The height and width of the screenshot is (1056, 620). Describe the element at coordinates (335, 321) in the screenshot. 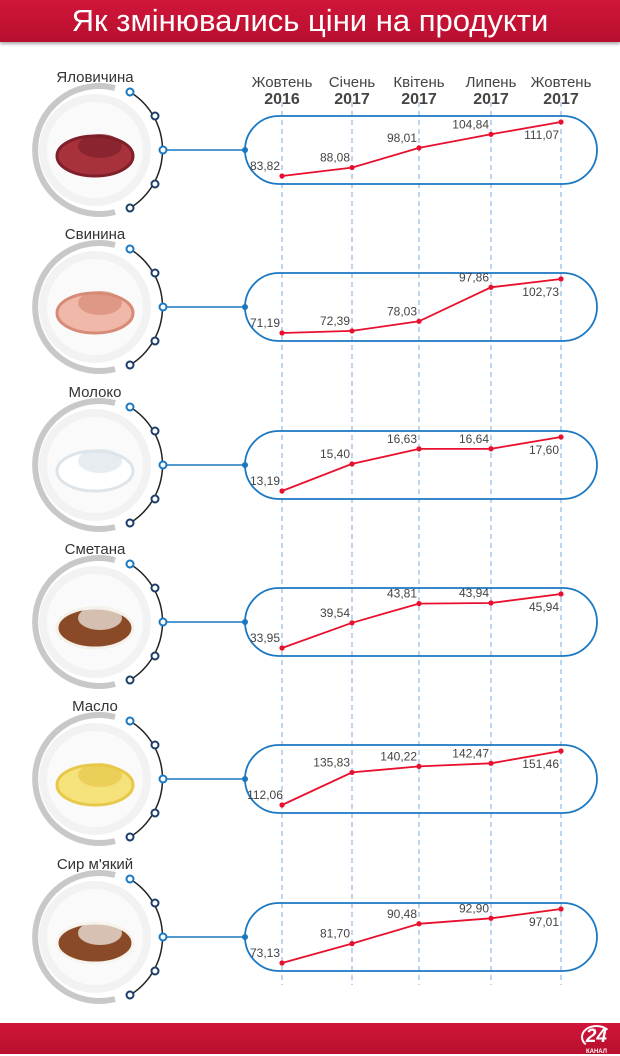

I see `data-label: 72,39` at that location.